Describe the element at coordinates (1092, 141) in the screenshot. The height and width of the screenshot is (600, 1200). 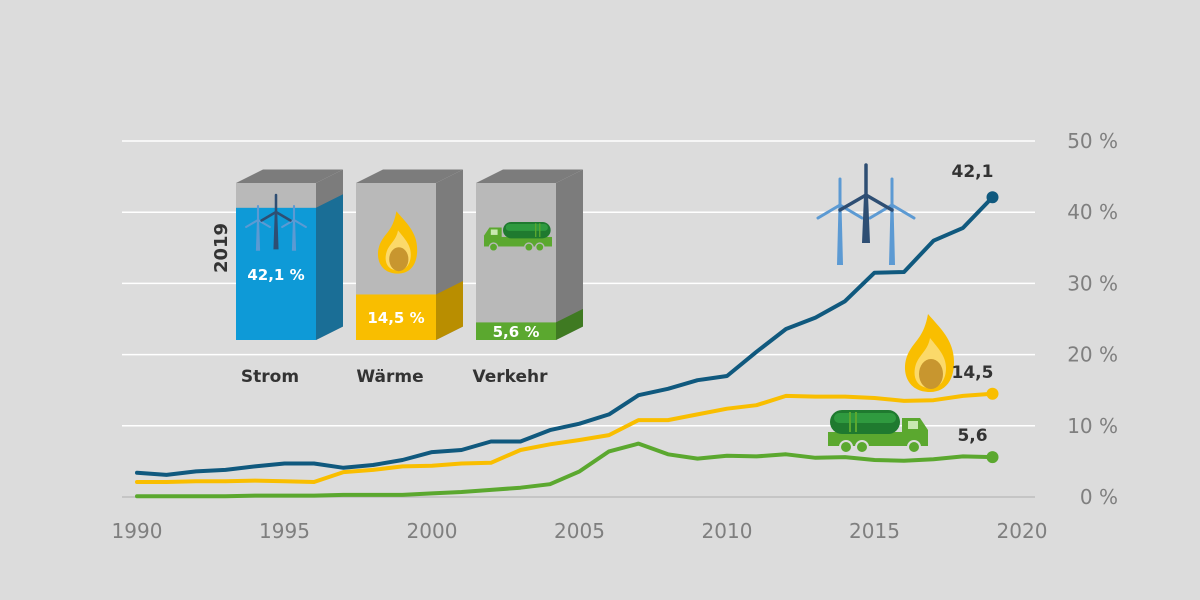
I see `y-tick-label: 50 %` at that location.